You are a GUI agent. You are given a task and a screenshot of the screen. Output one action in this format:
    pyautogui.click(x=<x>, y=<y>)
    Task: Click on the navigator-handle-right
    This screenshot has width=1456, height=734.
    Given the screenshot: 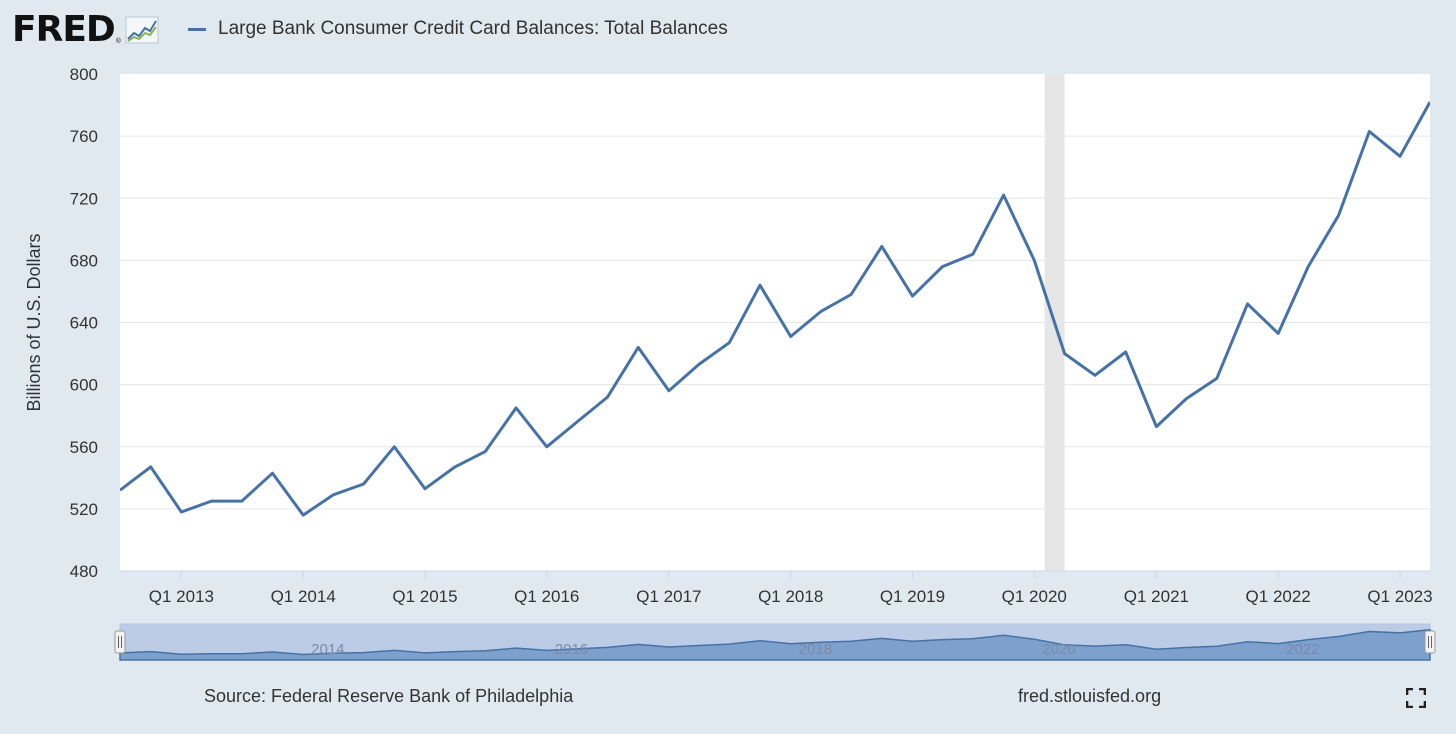 What is the action you would take?
    pyautogui.click(x=1430, y=642)
    